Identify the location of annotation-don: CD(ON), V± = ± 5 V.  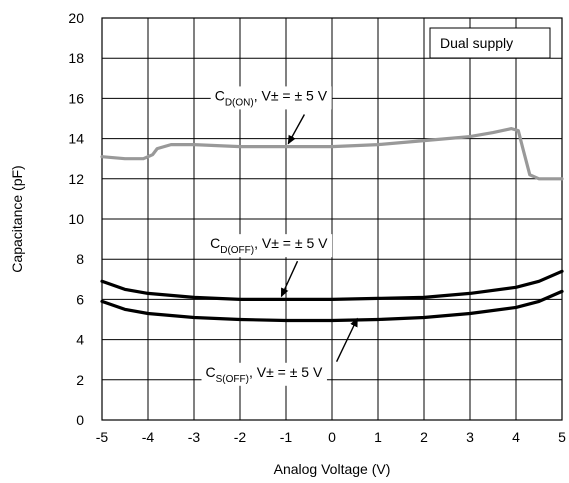
(271, 115).